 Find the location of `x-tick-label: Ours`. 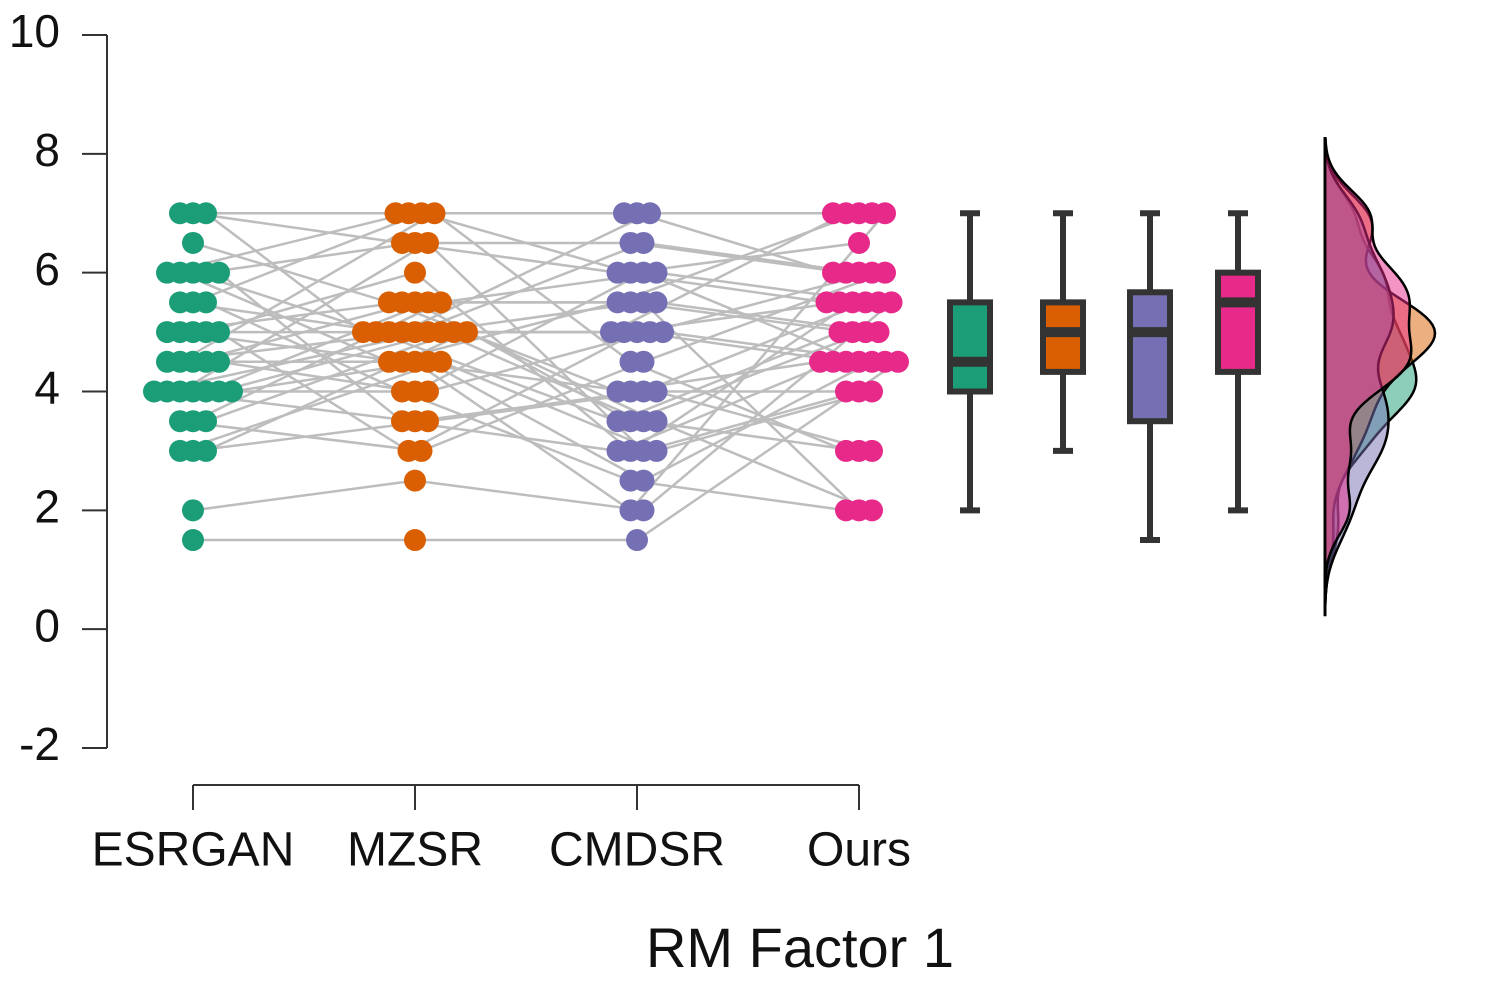

x-tick-label: Ours is located at coordinates (859, 850).